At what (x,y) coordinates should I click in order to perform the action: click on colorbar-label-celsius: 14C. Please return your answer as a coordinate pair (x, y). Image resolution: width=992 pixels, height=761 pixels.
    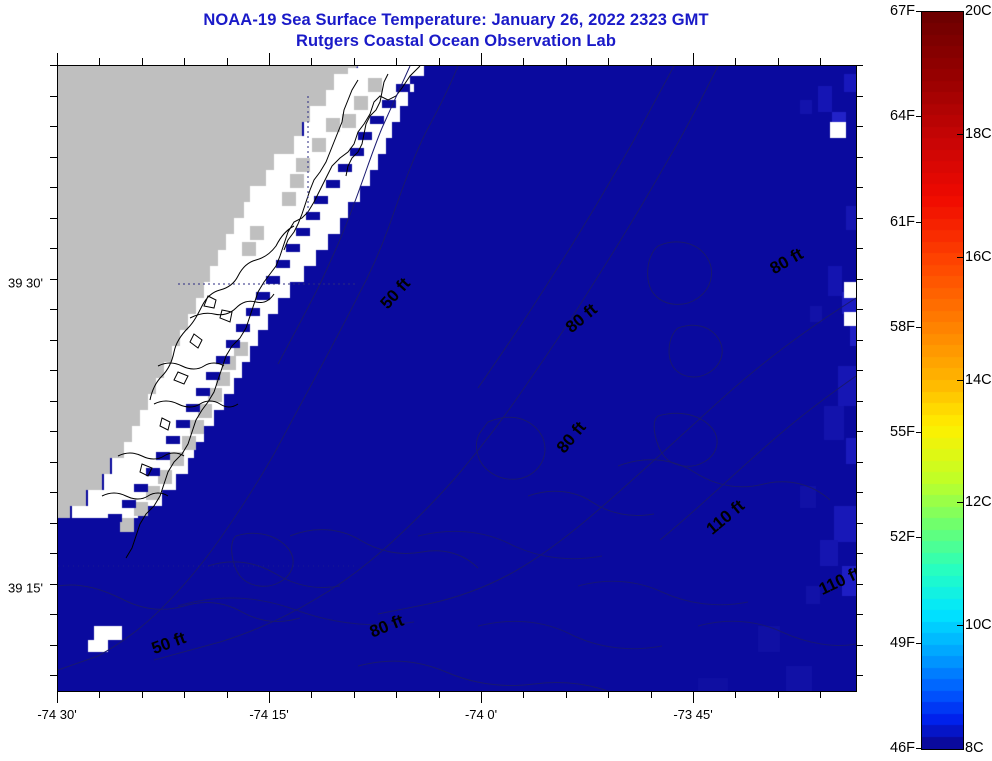
    Looking at the image, I should click on (978, 379).